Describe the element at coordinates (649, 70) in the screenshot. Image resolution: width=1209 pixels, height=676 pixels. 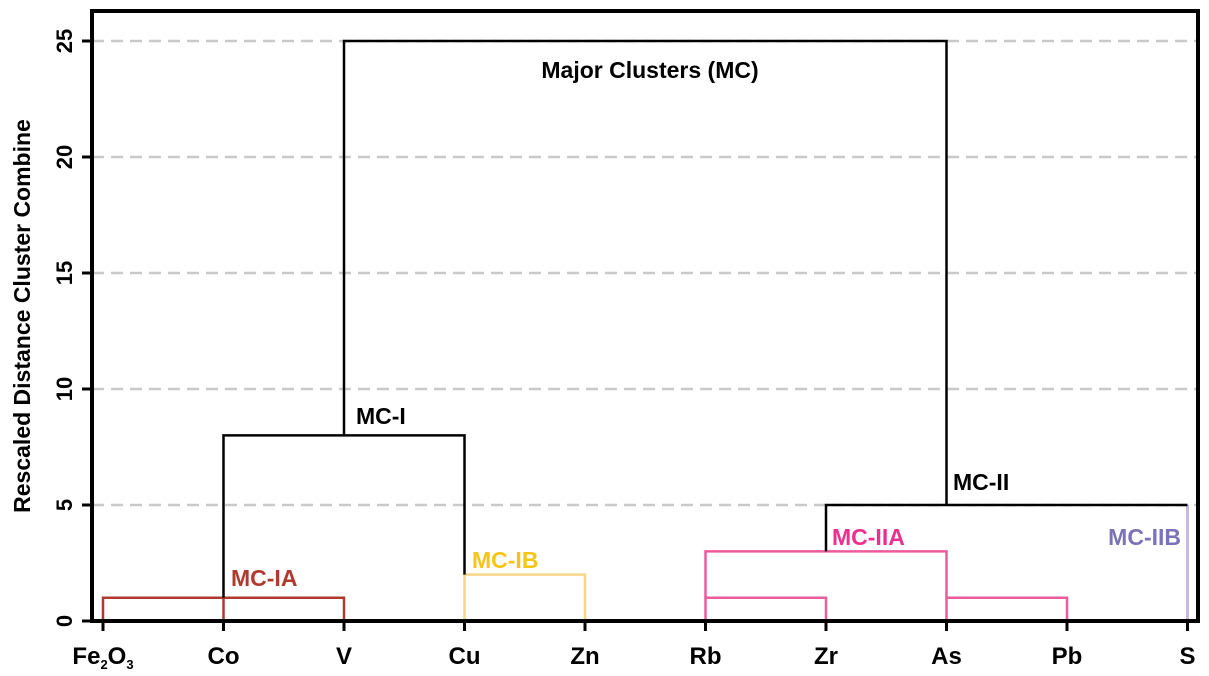
I see `cluster-annotation: Major Clusters (MC)` at that location.